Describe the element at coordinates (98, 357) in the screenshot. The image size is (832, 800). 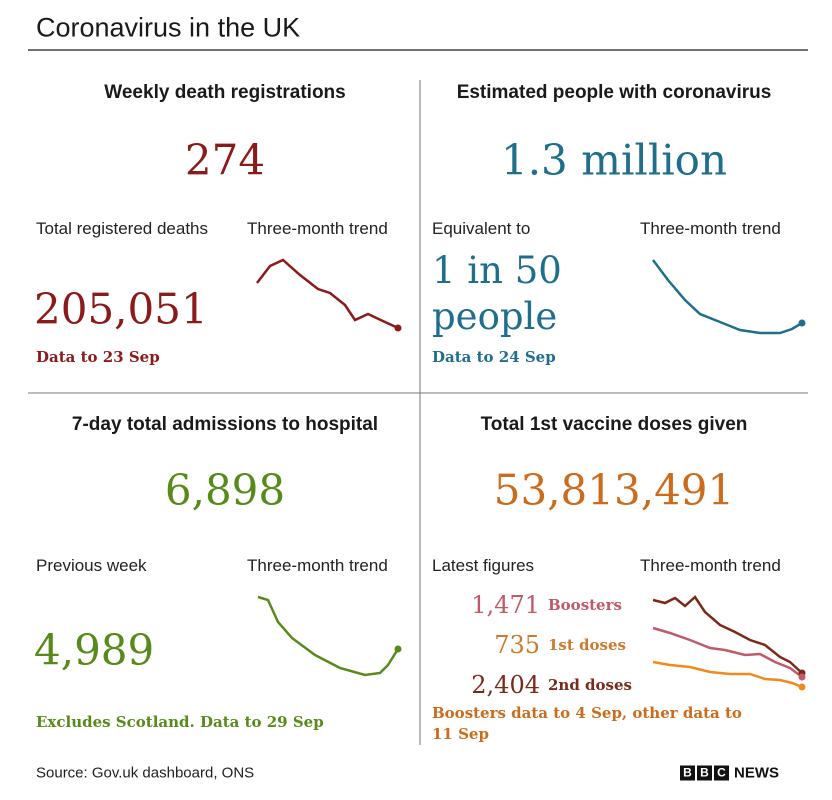
I see `note: Data to 23 Sep` at that location.